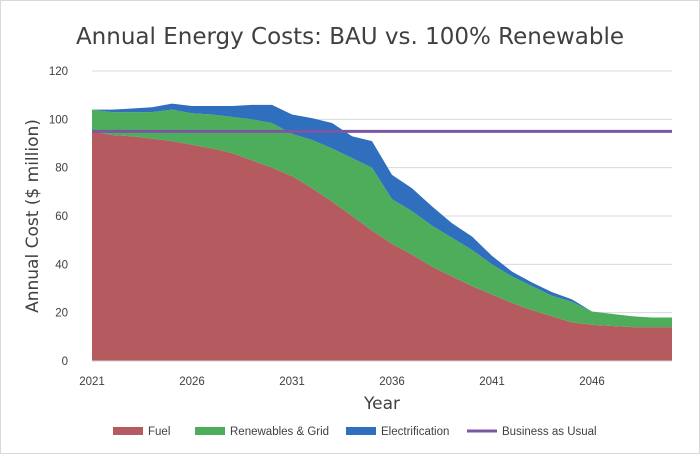  I want to click on y-tick-label: 20, so click(61, 314).